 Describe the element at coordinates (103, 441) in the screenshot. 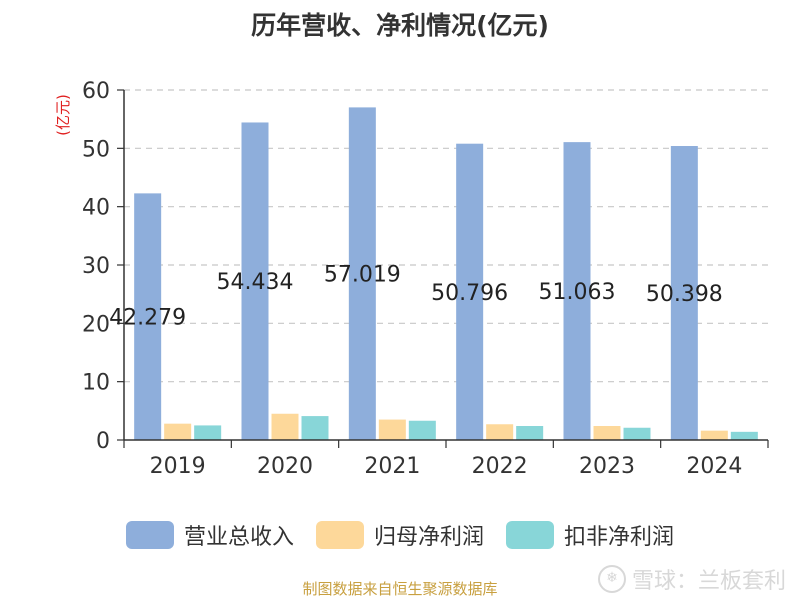

I see `y-tick-label: 0` at that location.